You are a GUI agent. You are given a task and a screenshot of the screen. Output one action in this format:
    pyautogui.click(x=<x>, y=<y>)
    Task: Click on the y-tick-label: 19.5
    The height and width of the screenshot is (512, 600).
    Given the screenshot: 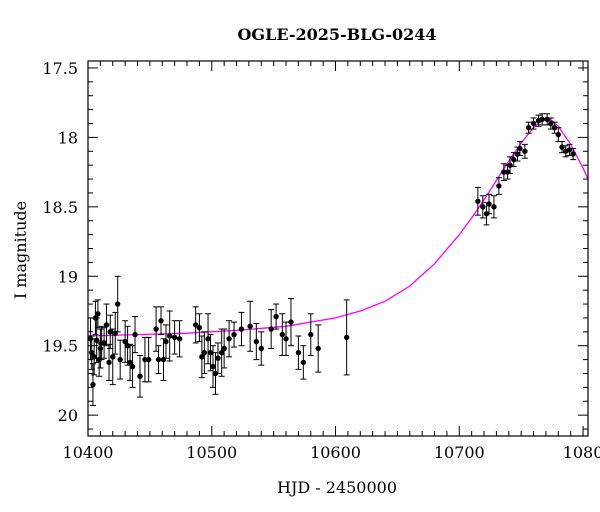 What is the action you would take?
    pyautogui.click(x=60, y=346)
    